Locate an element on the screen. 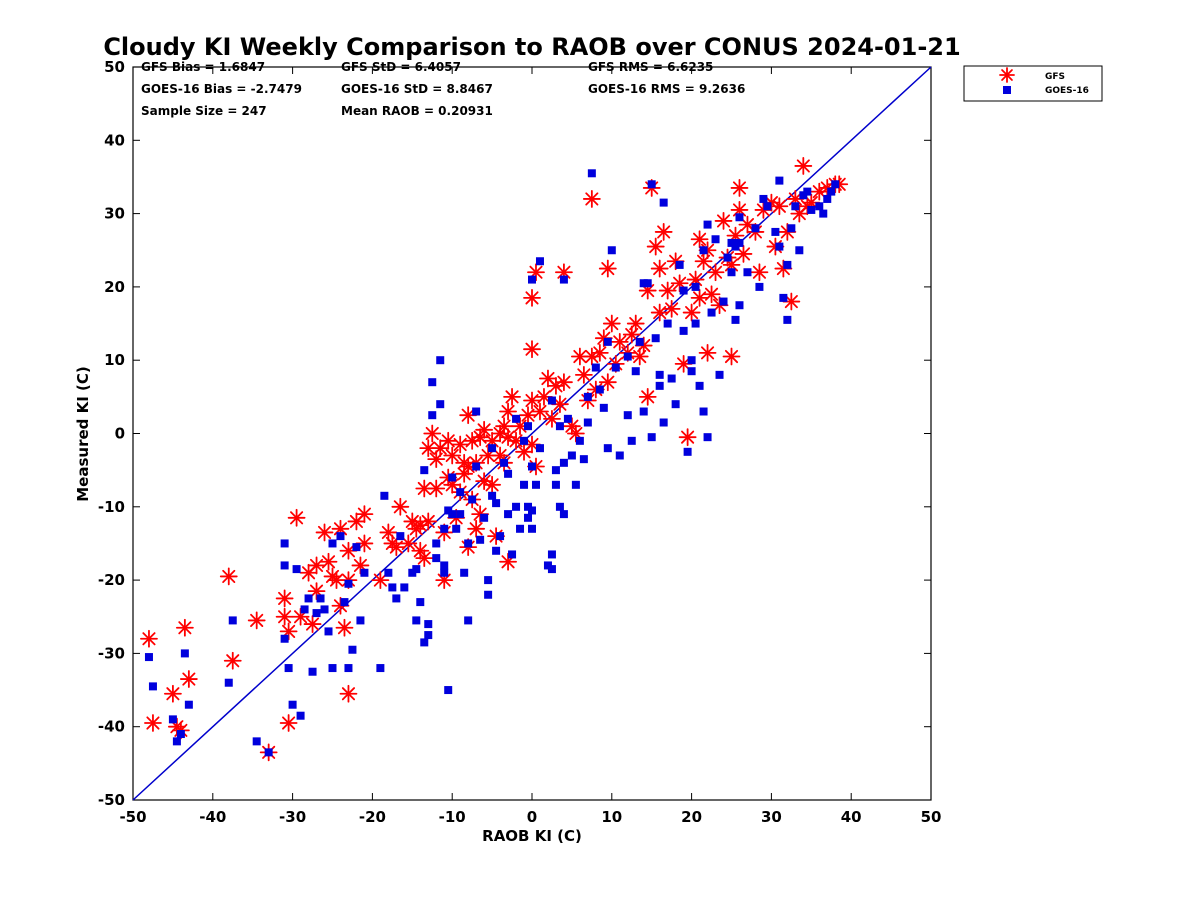 This screenshot has width=1200, height=900. x-tick-label: 0 is located at coordinates (532, 817).